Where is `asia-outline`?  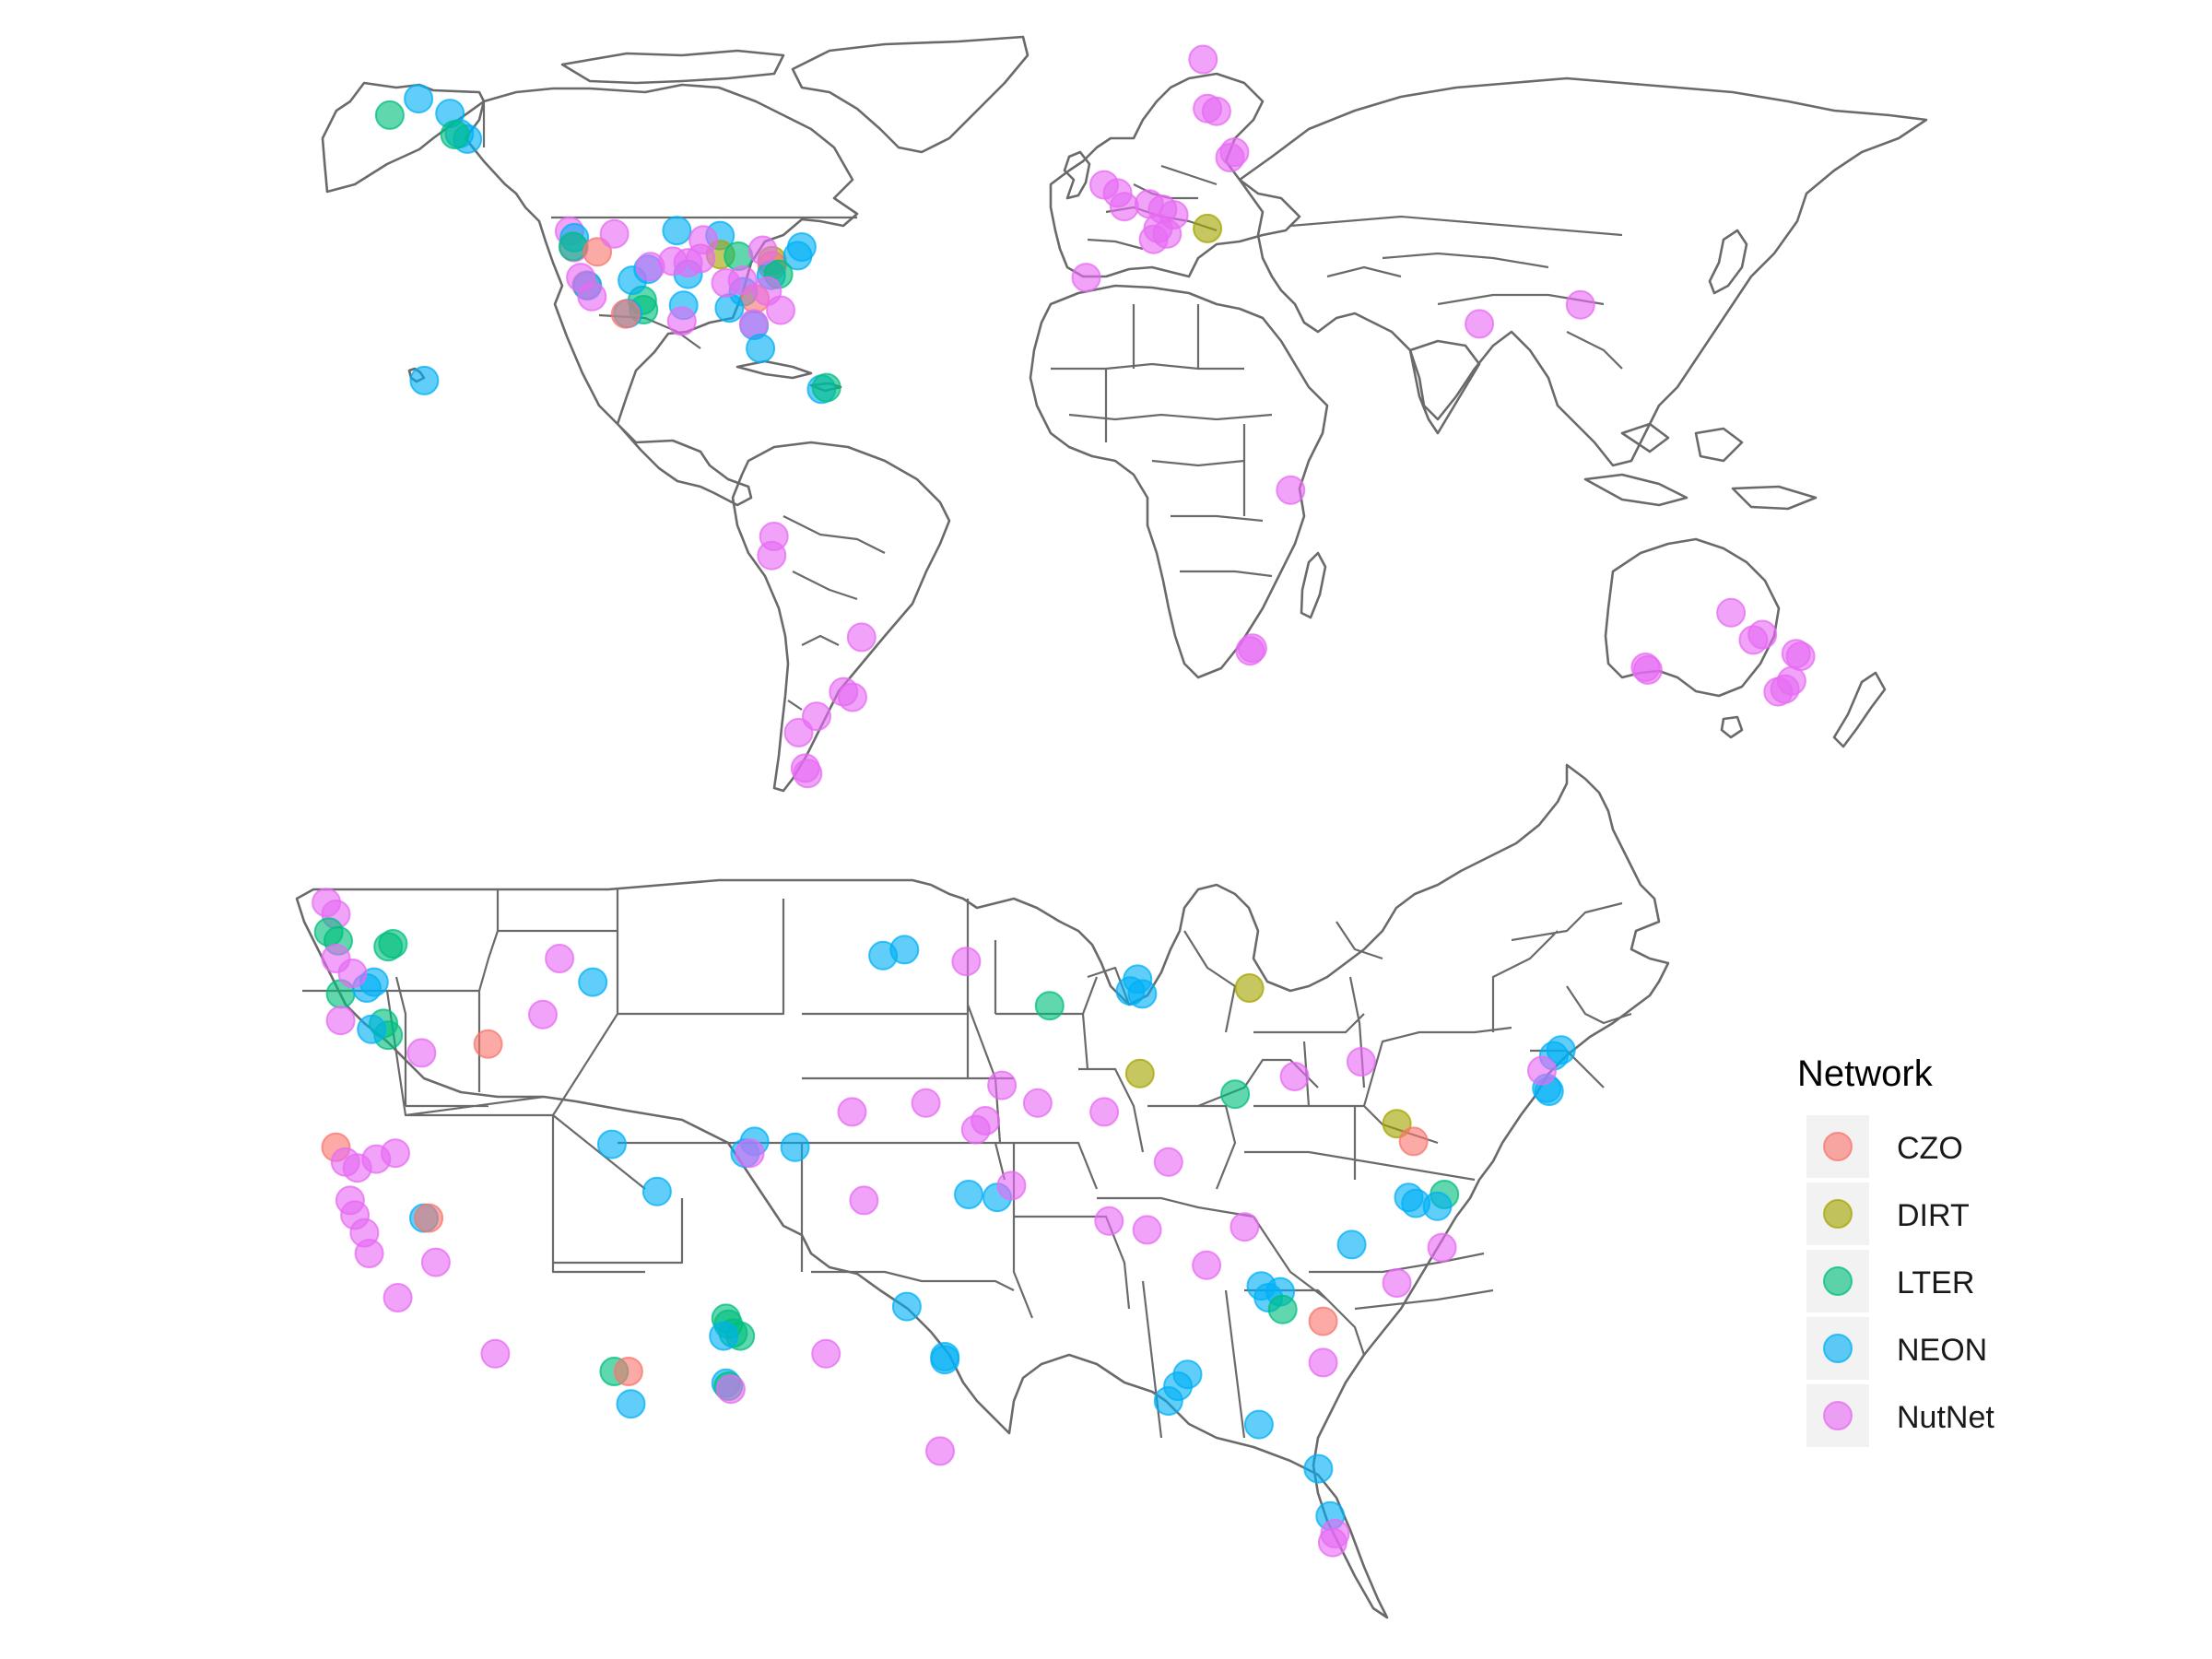 asia-outline is located at coordinates (1583, 271).